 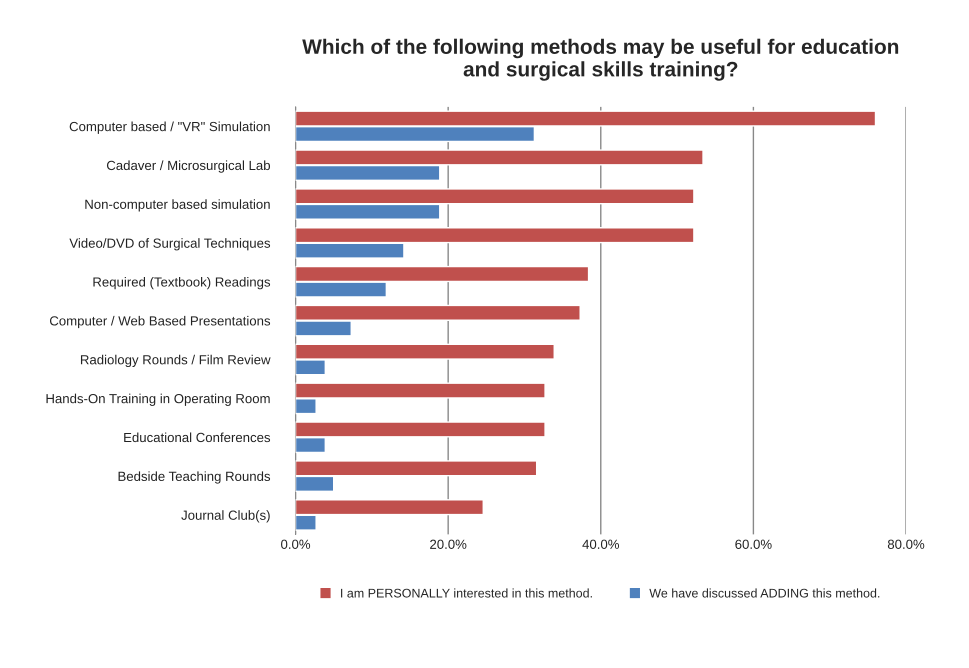 What do you see at coordinates (601, 544) in the screenshot?
I see `x-tick-label: 40.0%` at bounding box center [601, 544].